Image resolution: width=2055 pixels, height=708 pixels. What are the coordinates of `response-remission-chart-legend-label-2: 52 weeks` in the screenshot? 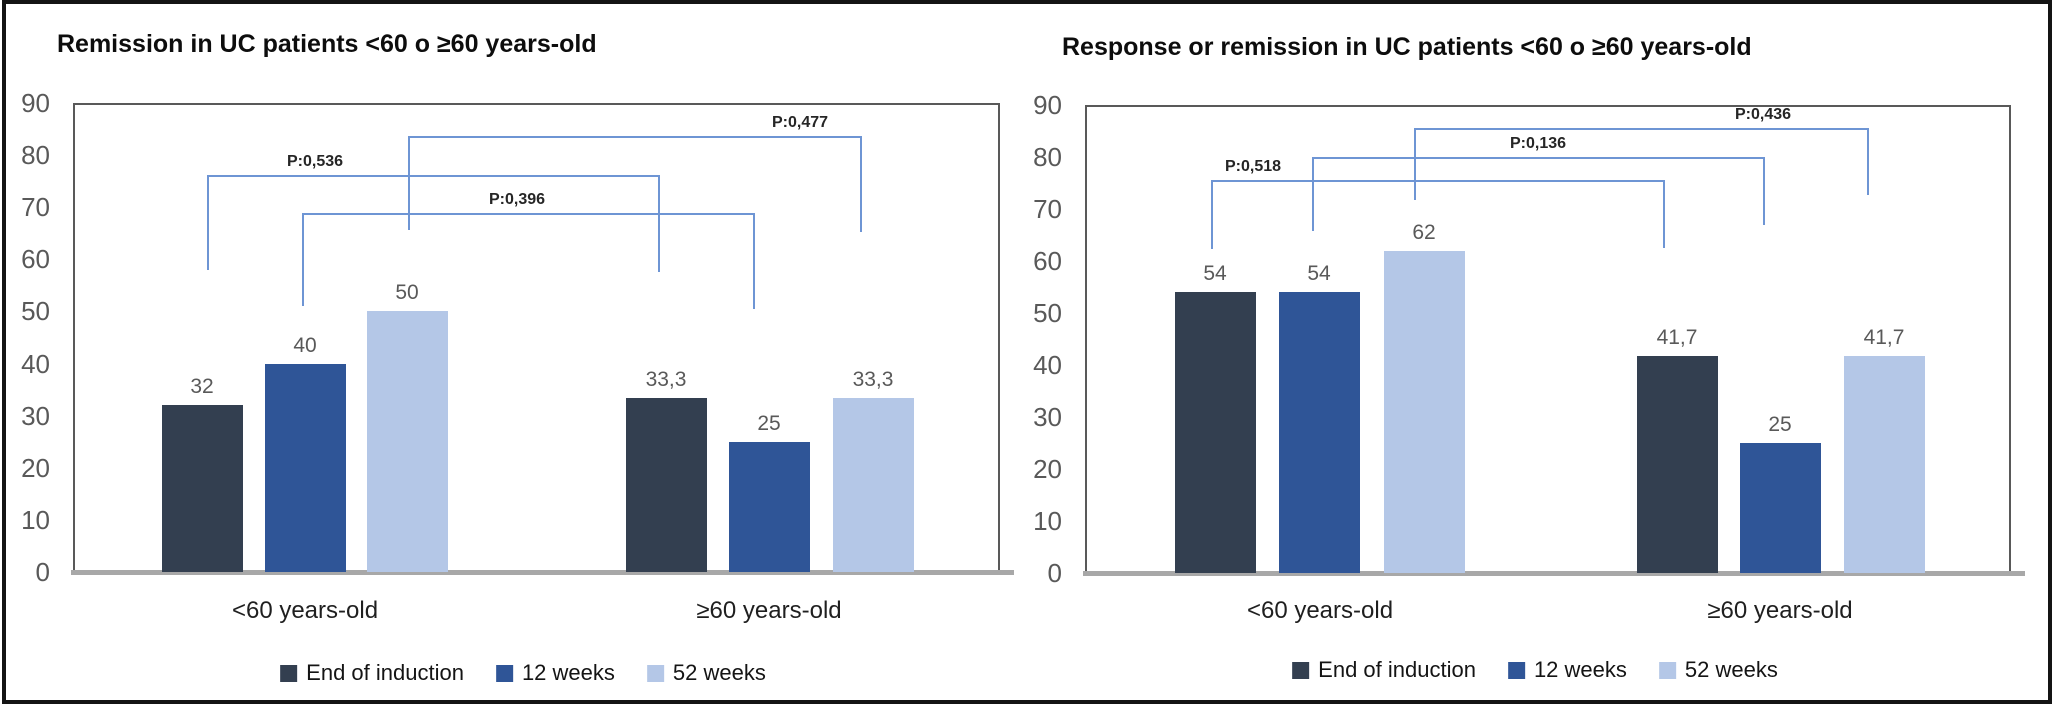 It's located at (1731, 669).